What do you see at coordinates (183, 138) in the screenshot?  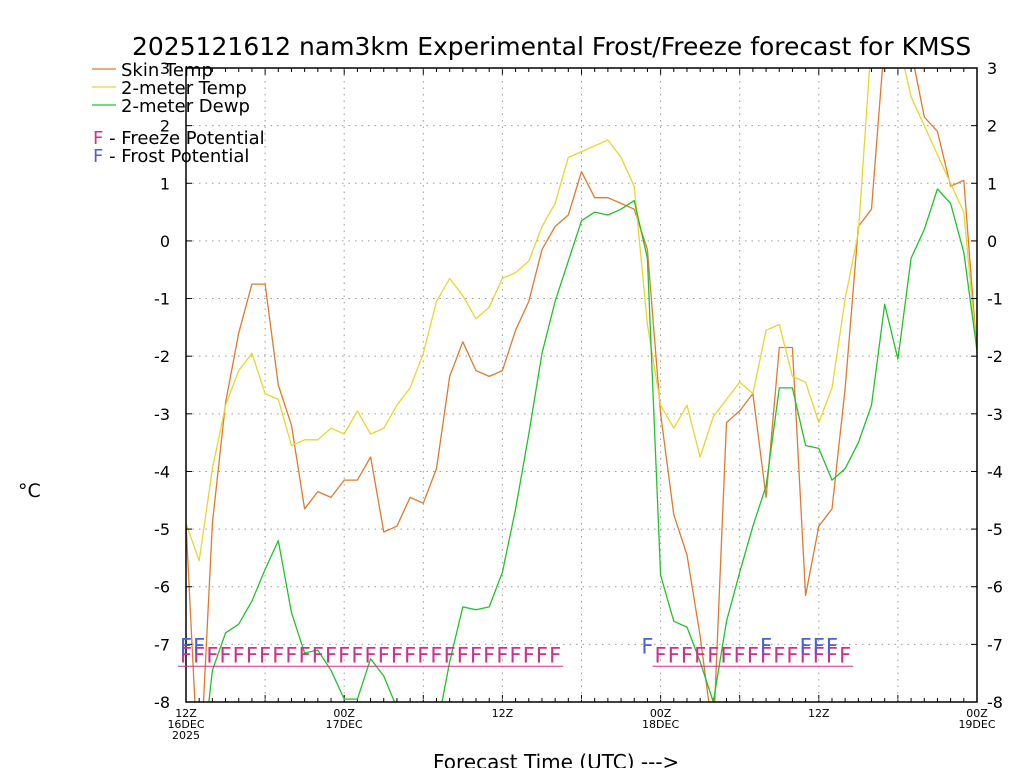 I see `legend-freeze-text: - Freeze Potential` at bounding box center [183, 138].